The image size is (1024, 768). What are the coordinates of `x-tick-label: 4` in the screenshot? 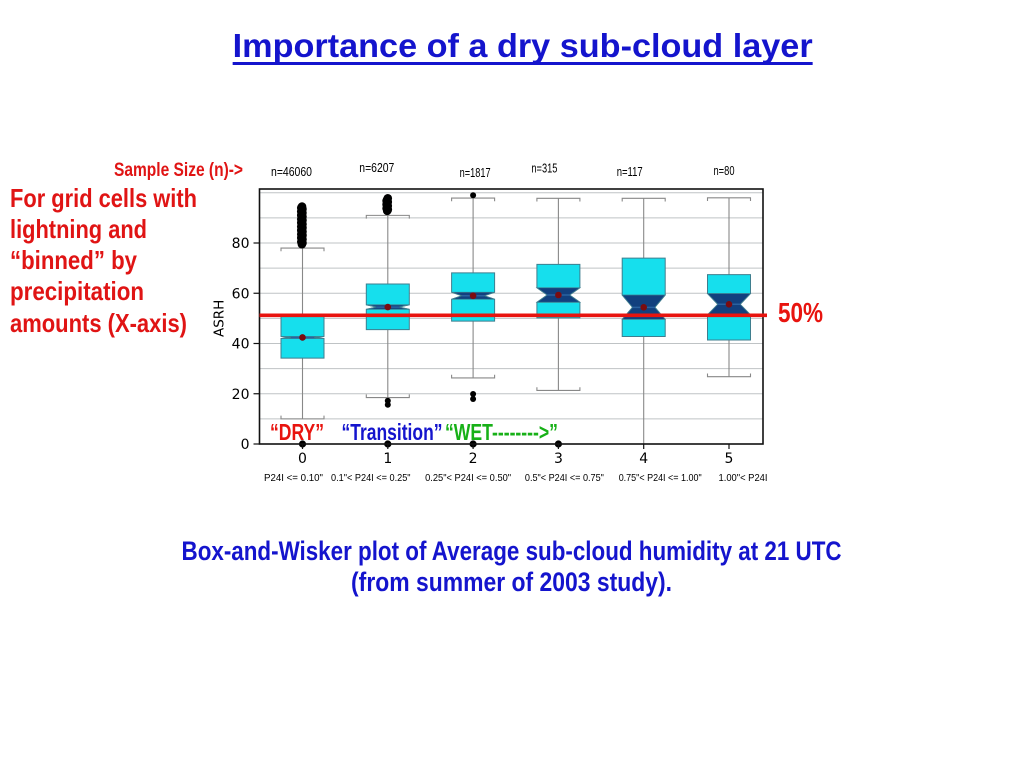 It's located at (643, 459).